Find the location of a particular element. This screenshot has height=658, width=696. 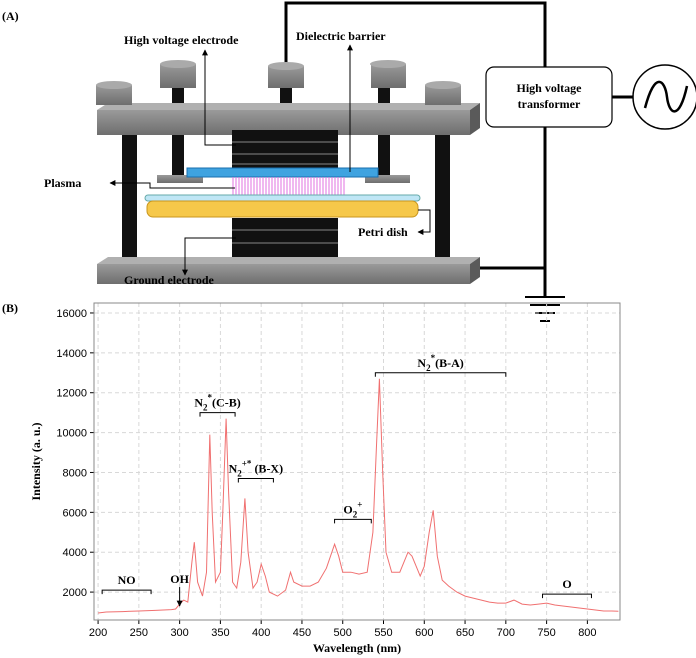

annotation: N2*(B-A) is located at coordinates (440, 363).